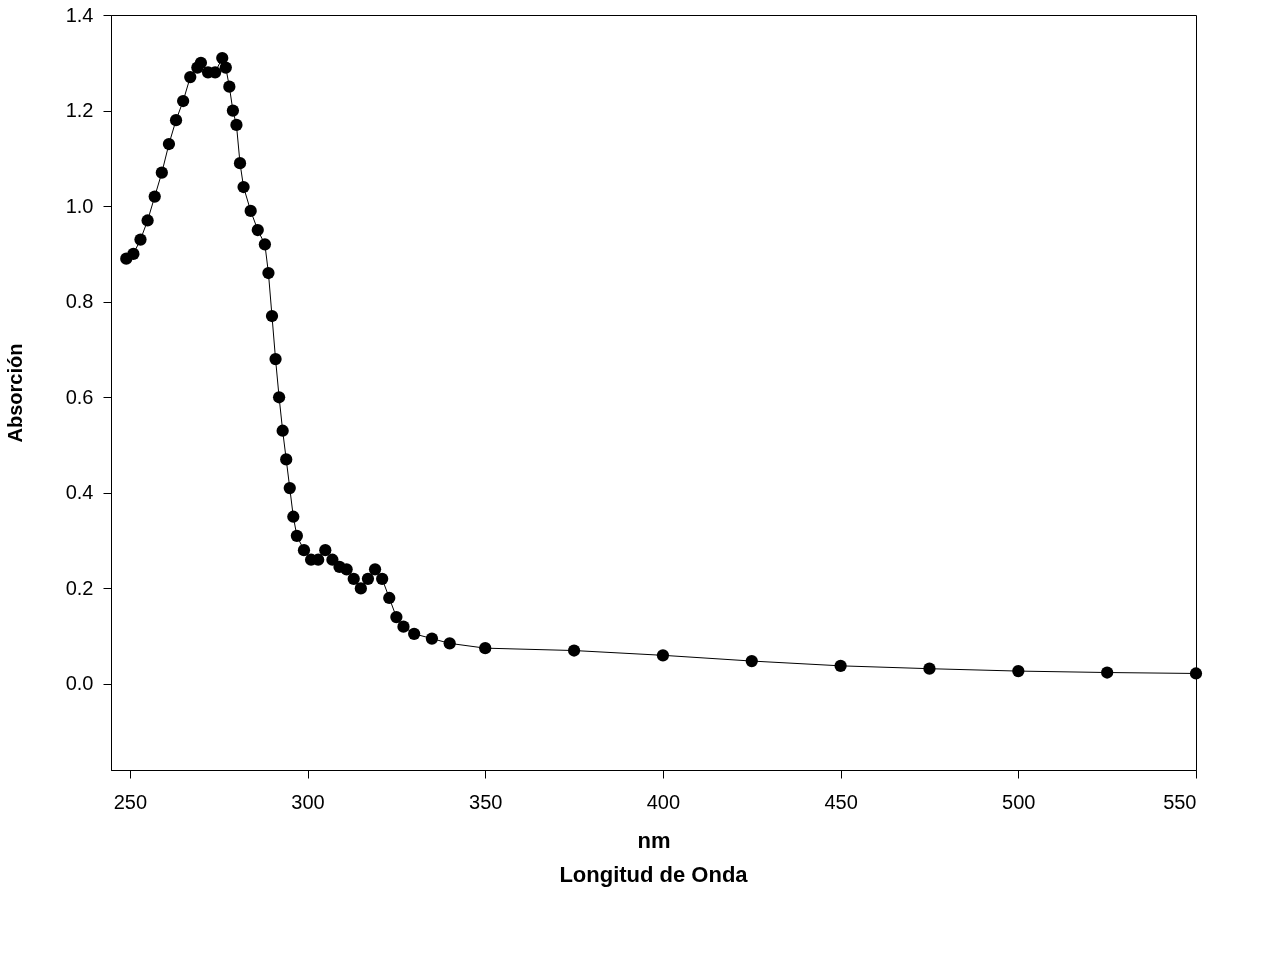 The height and width of the screenshot is (954, 1283). Describe the element at coordinates (1180, 801) in the screenshot. I see `x-tick-label: 550` at that location.